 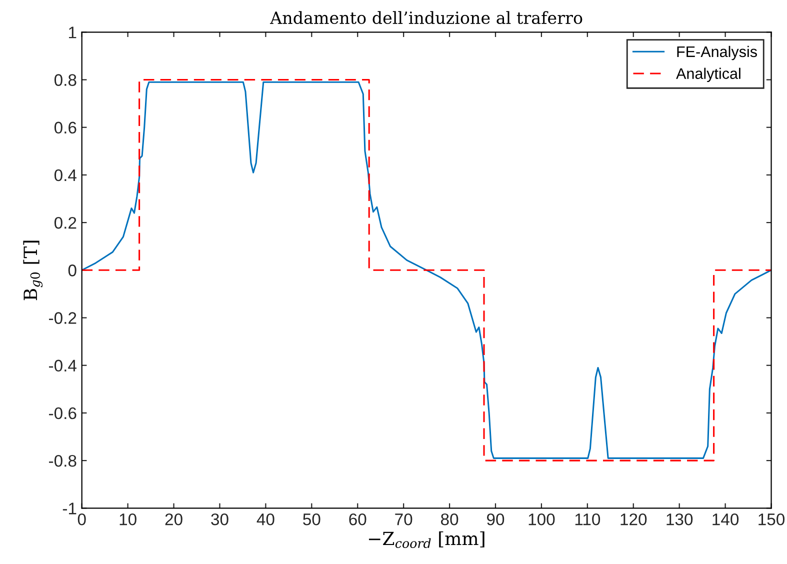 What do you see at coordinates (357, 519) in the screenshot?
I see `x-tick-label: 60` at bounding box center [357, 519].